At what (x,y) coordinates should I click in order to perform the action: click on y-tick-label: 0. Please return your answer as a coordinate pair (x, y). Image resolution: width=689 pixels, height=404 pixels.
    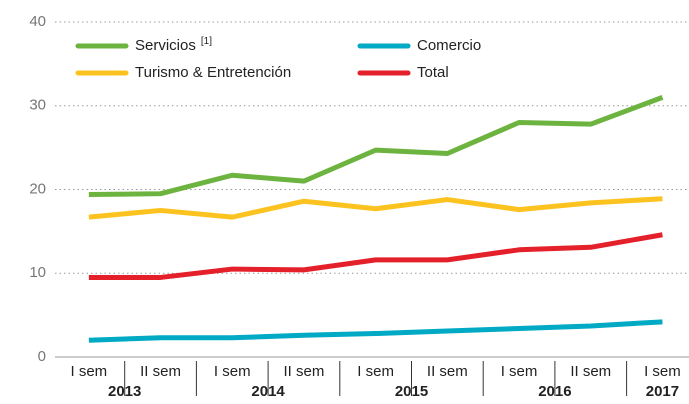
    Looking at the image, I should click on (42, 356).